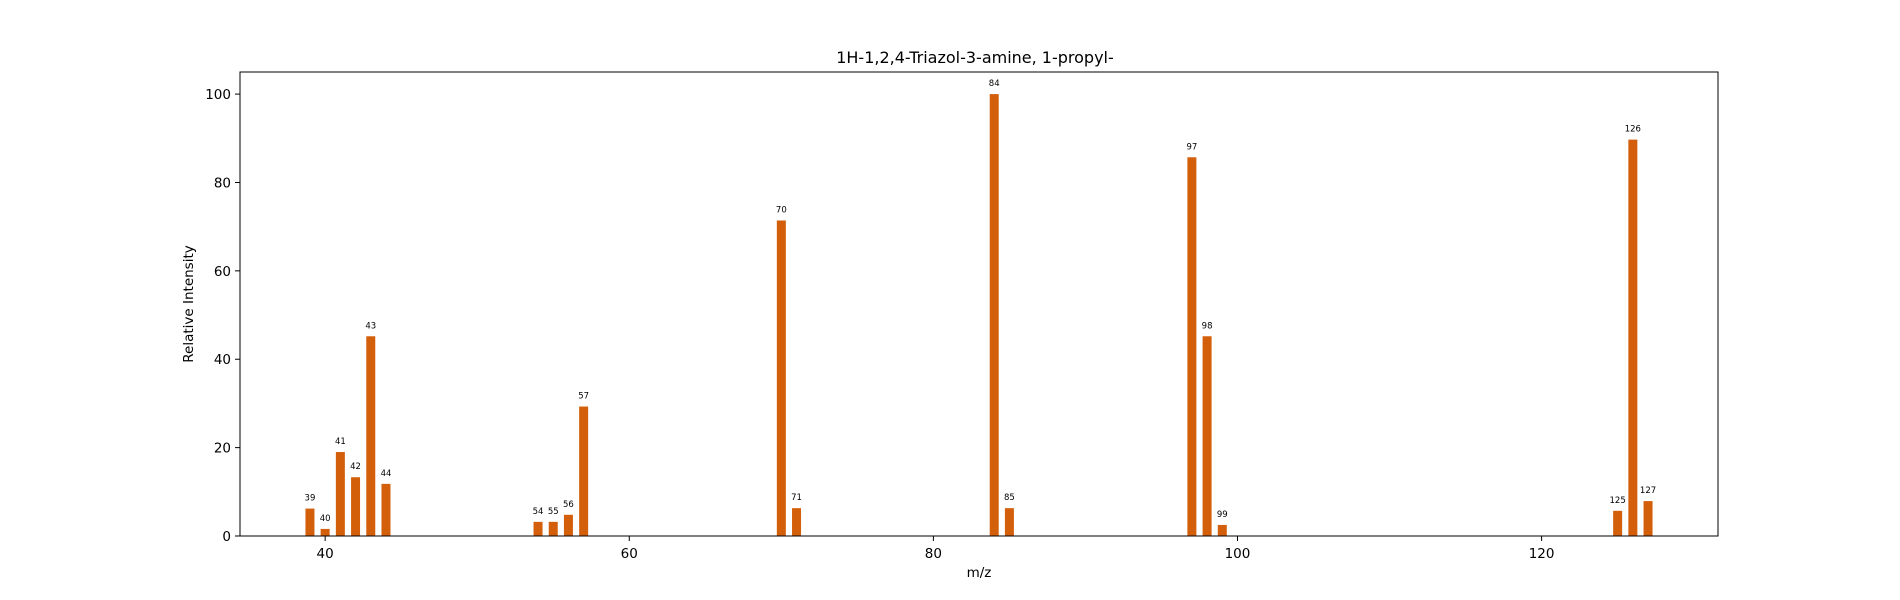 This screenshot has width=1900, height=600. Describe the element at coordinates (1191, 147) in the screenshot. I see `peak-label-97: 97` at that location.